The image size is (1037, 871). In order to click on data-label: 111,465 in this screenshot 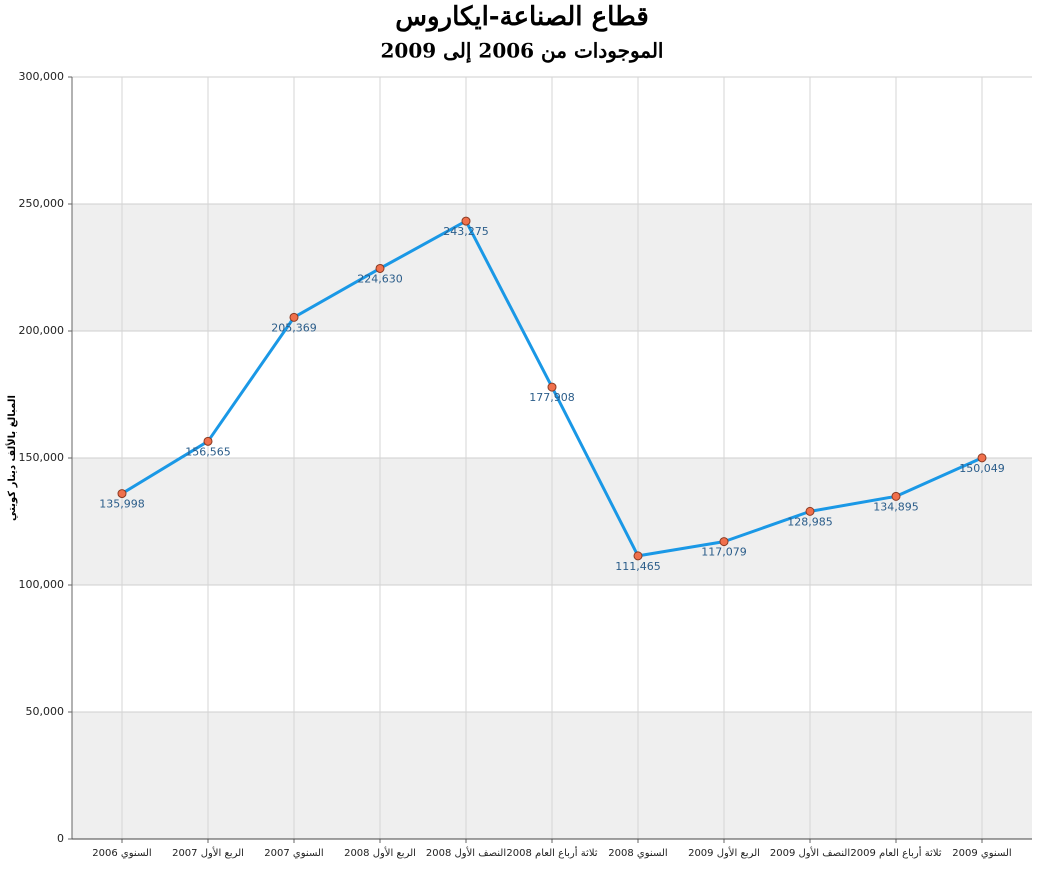, I will do `click(638, 566)`.